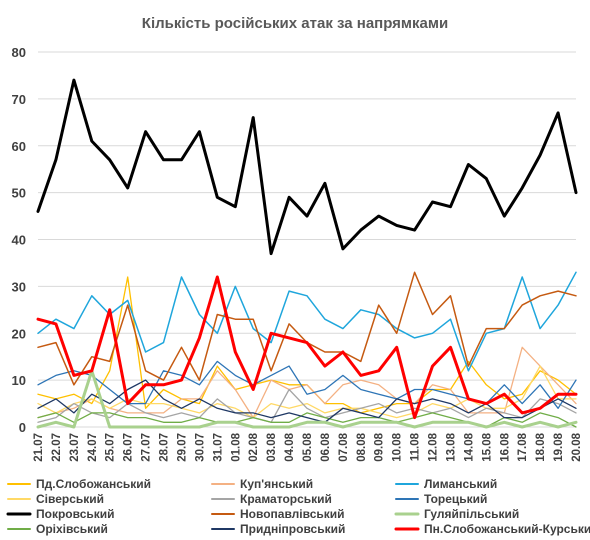 The width and height of the screenshot is (590, 540). What do you see at coordinates (292, 514) in the screenshot?
I see `legend-entry: Новопавлівський` at bounding box center [292, 514].